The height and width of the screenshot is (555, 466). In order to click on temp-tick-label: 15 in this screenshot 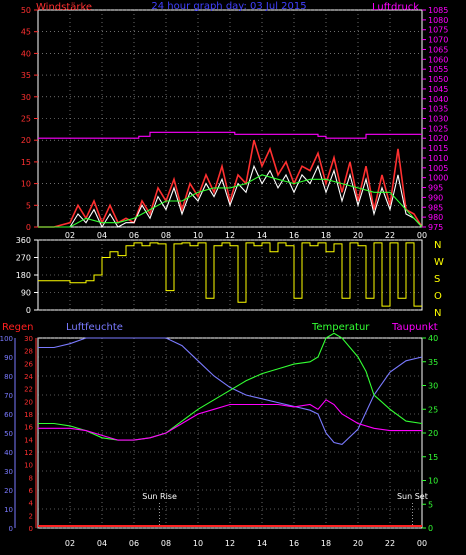, I will do `click(433, 457)`.